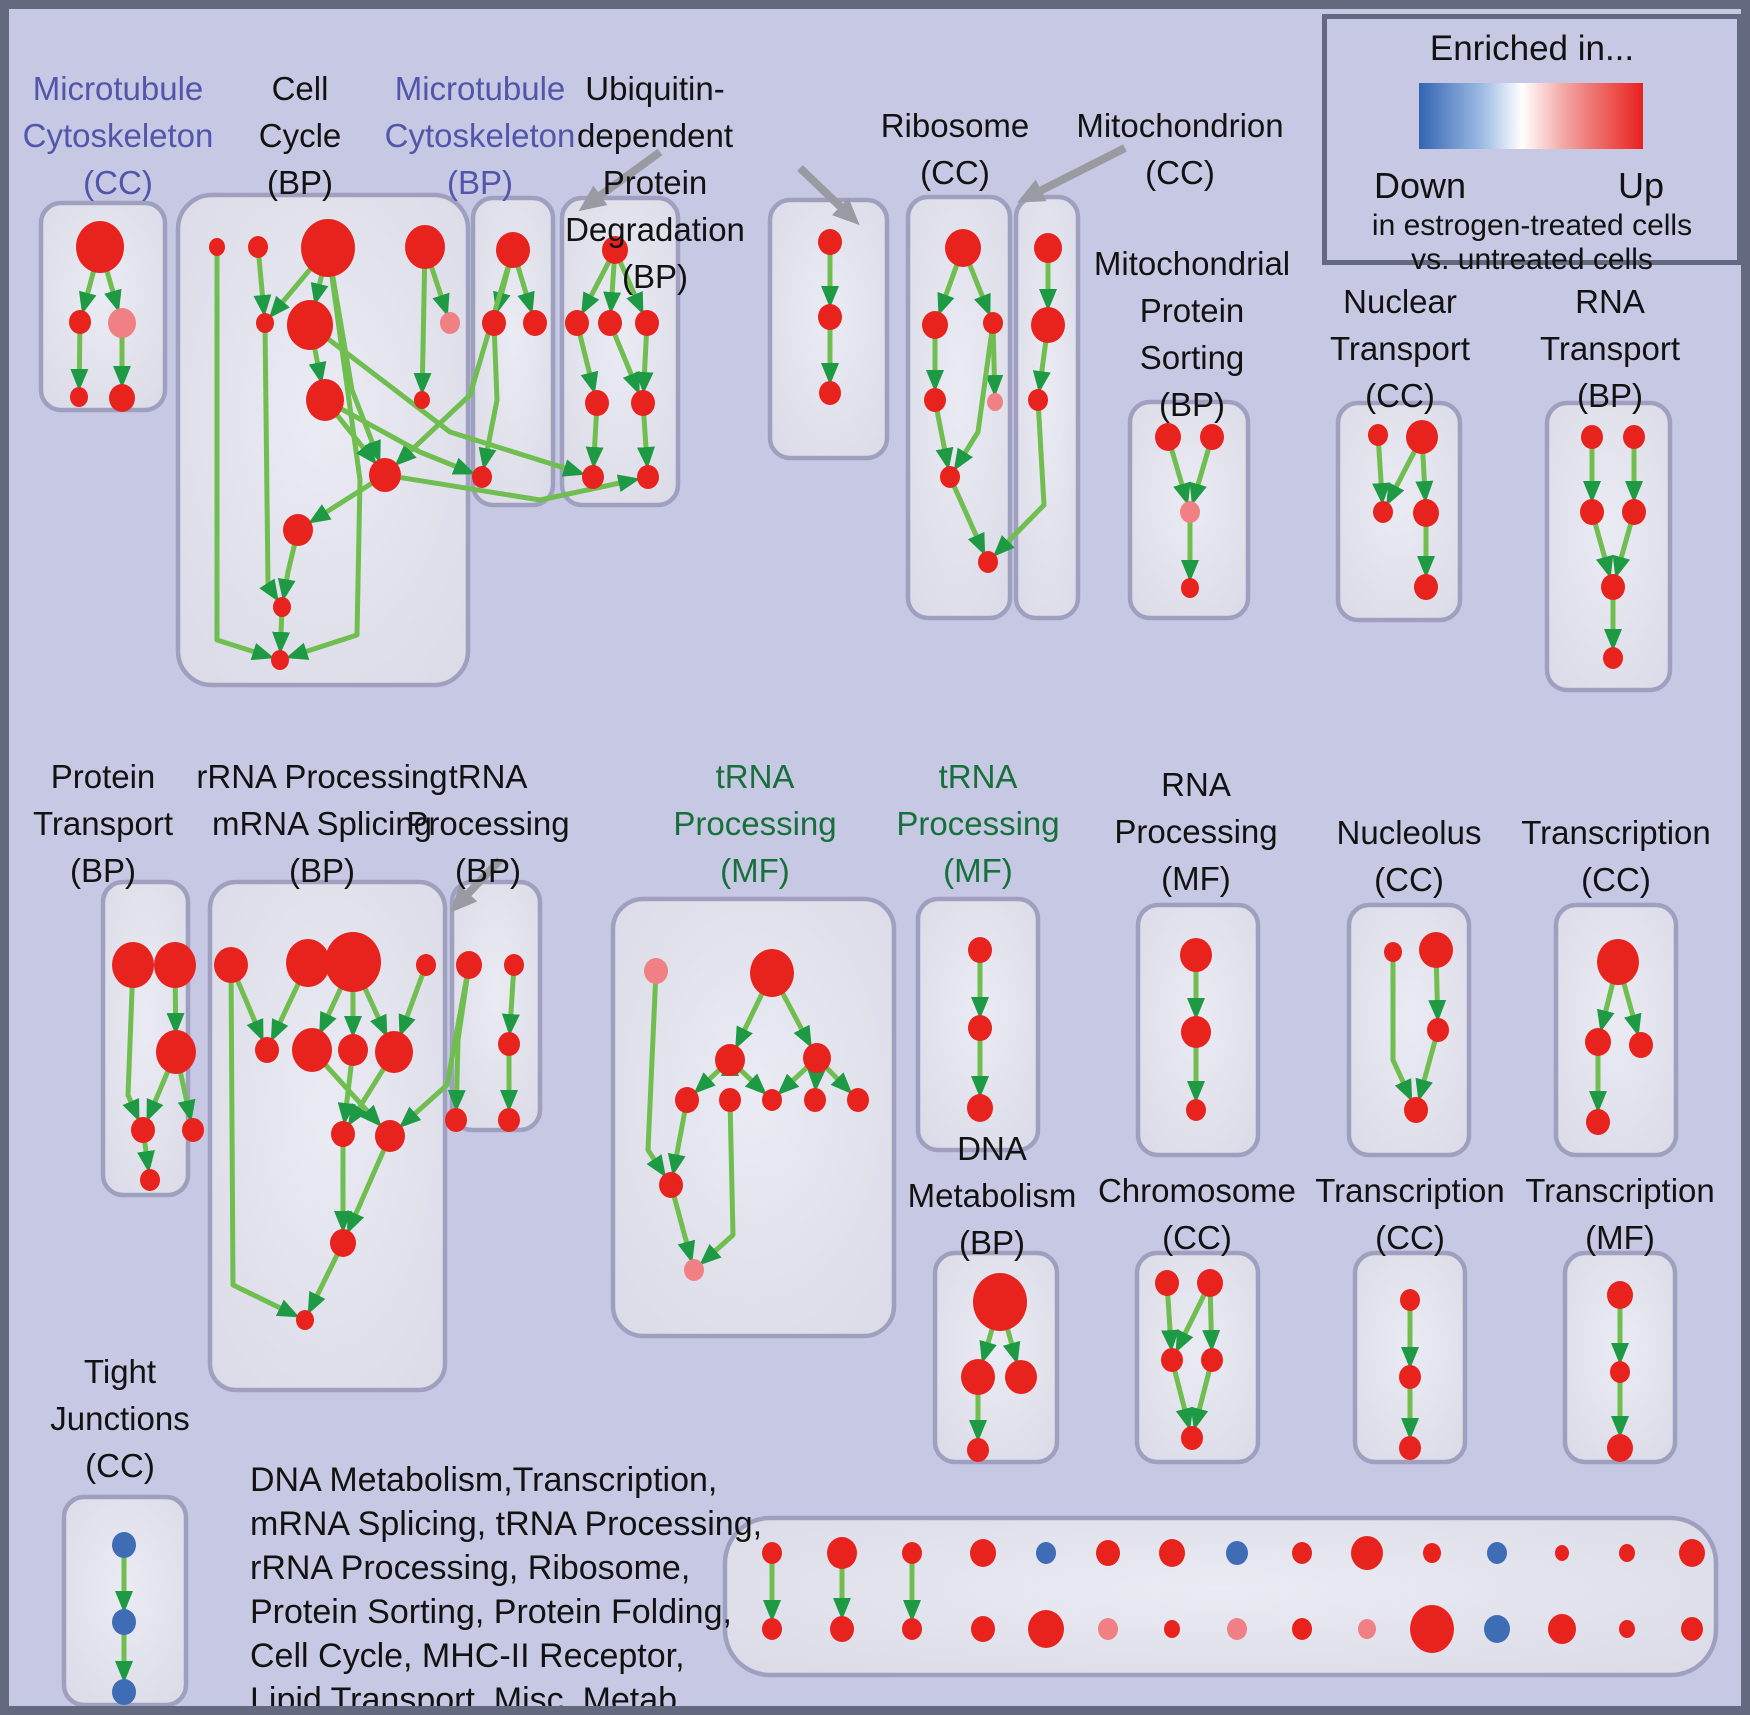 The height and width of the screenshot is (1715, 1750). What do you see at coordinates (125, 1601) in the screenshot?
I see `group-box-tight-junctions-cc` at bounding box center [125, 1601].